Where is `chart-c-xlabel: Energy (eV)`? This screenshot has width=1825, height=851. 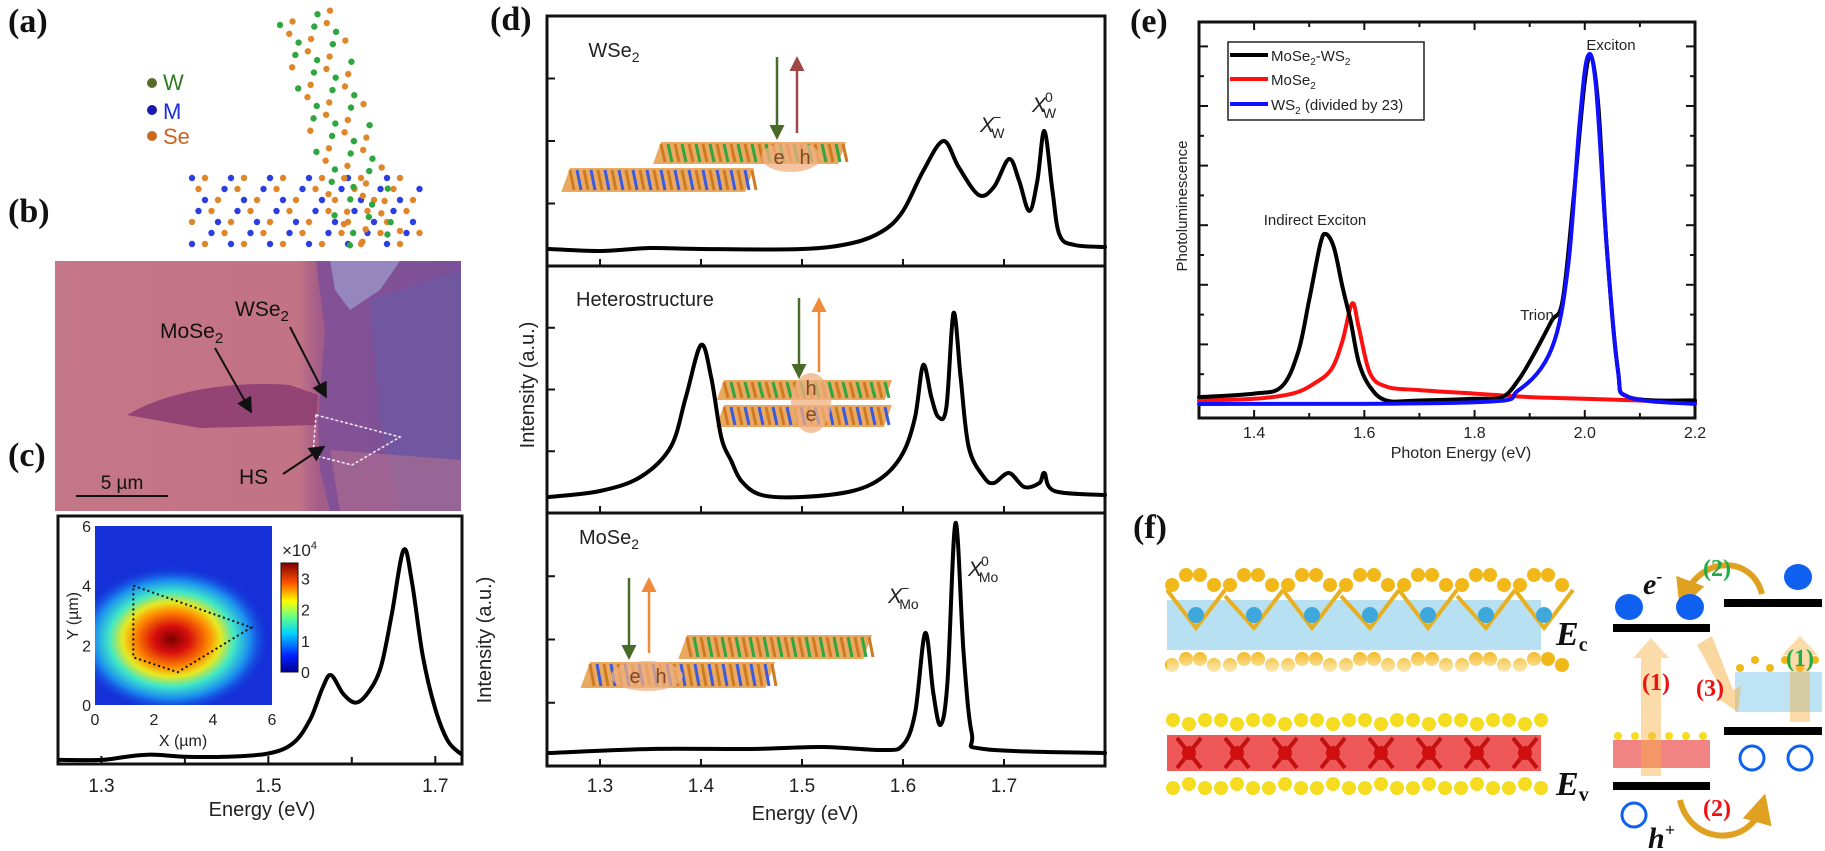 chart-c-xlabel: Energy (eV) is located at coordinates (262, 810).